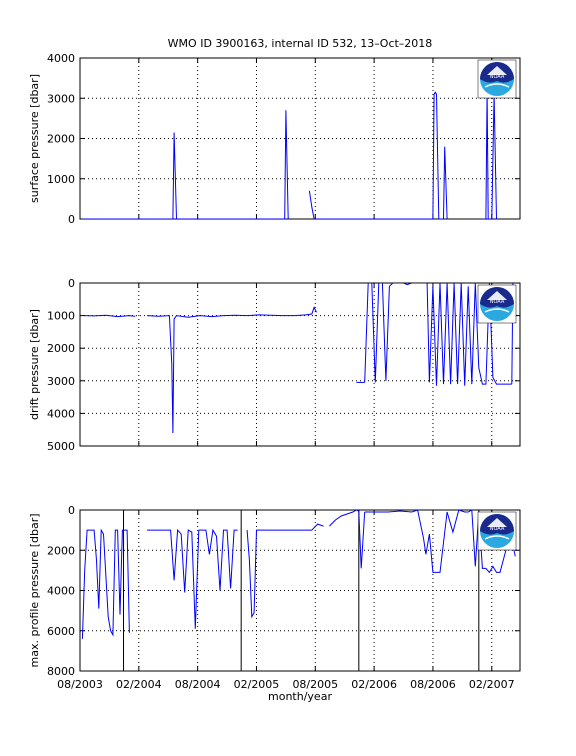 The width and height of the screenshot is (576, 756). I want to click on x-tick-label: 02/2005, so click(257, 684).